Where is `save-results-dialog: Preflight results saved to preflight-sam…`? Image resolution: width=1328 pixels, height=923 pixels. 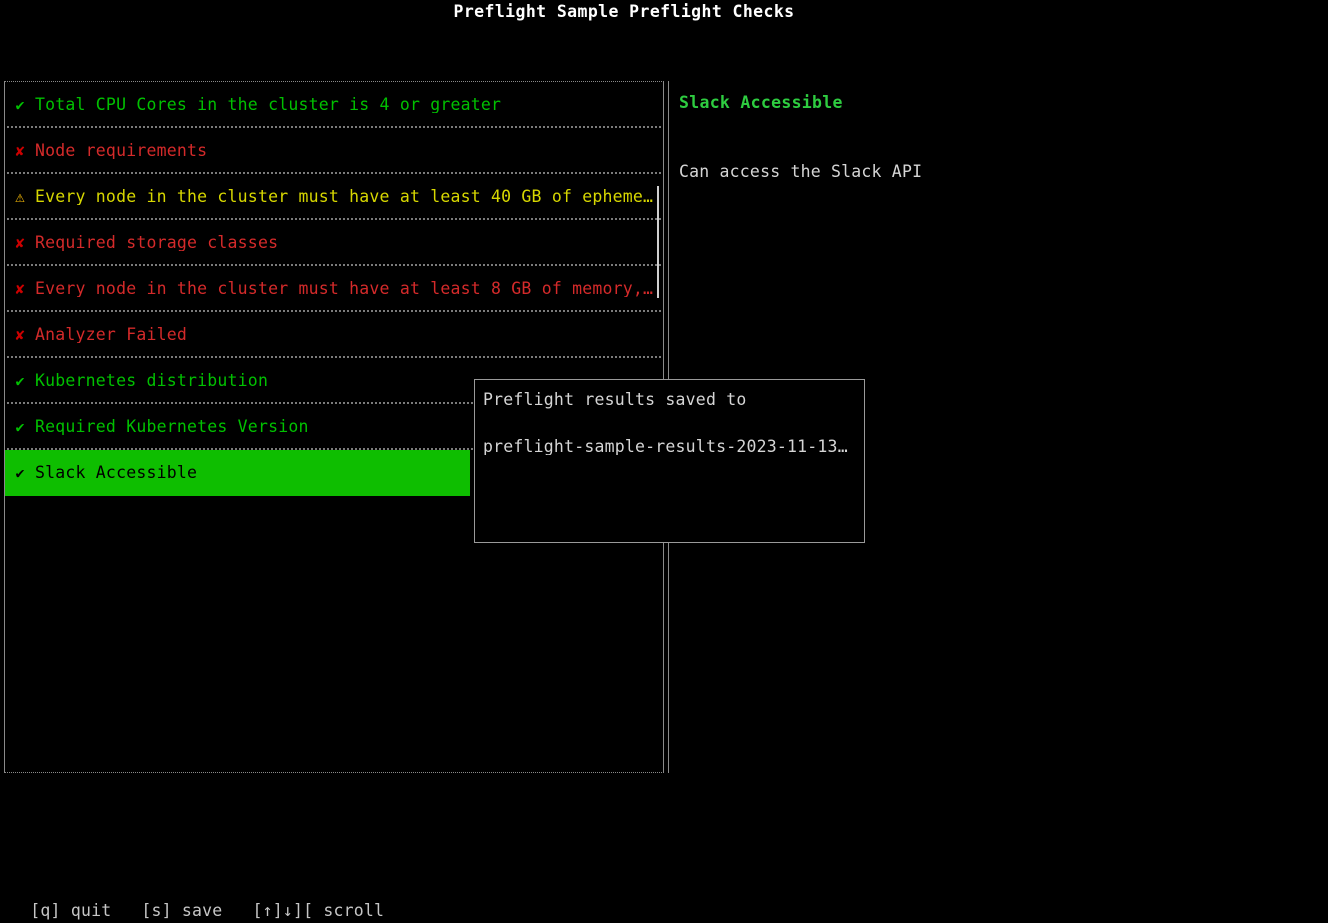
save-results-dialog: Preflight results saved to preflight-sam… is located at coordinates (669, 461).